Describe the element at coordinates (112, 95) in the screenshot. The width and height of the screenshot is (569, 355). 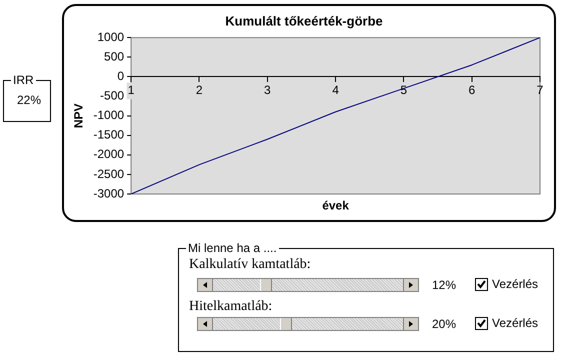
I see `y-tick-label: -500` at that location.